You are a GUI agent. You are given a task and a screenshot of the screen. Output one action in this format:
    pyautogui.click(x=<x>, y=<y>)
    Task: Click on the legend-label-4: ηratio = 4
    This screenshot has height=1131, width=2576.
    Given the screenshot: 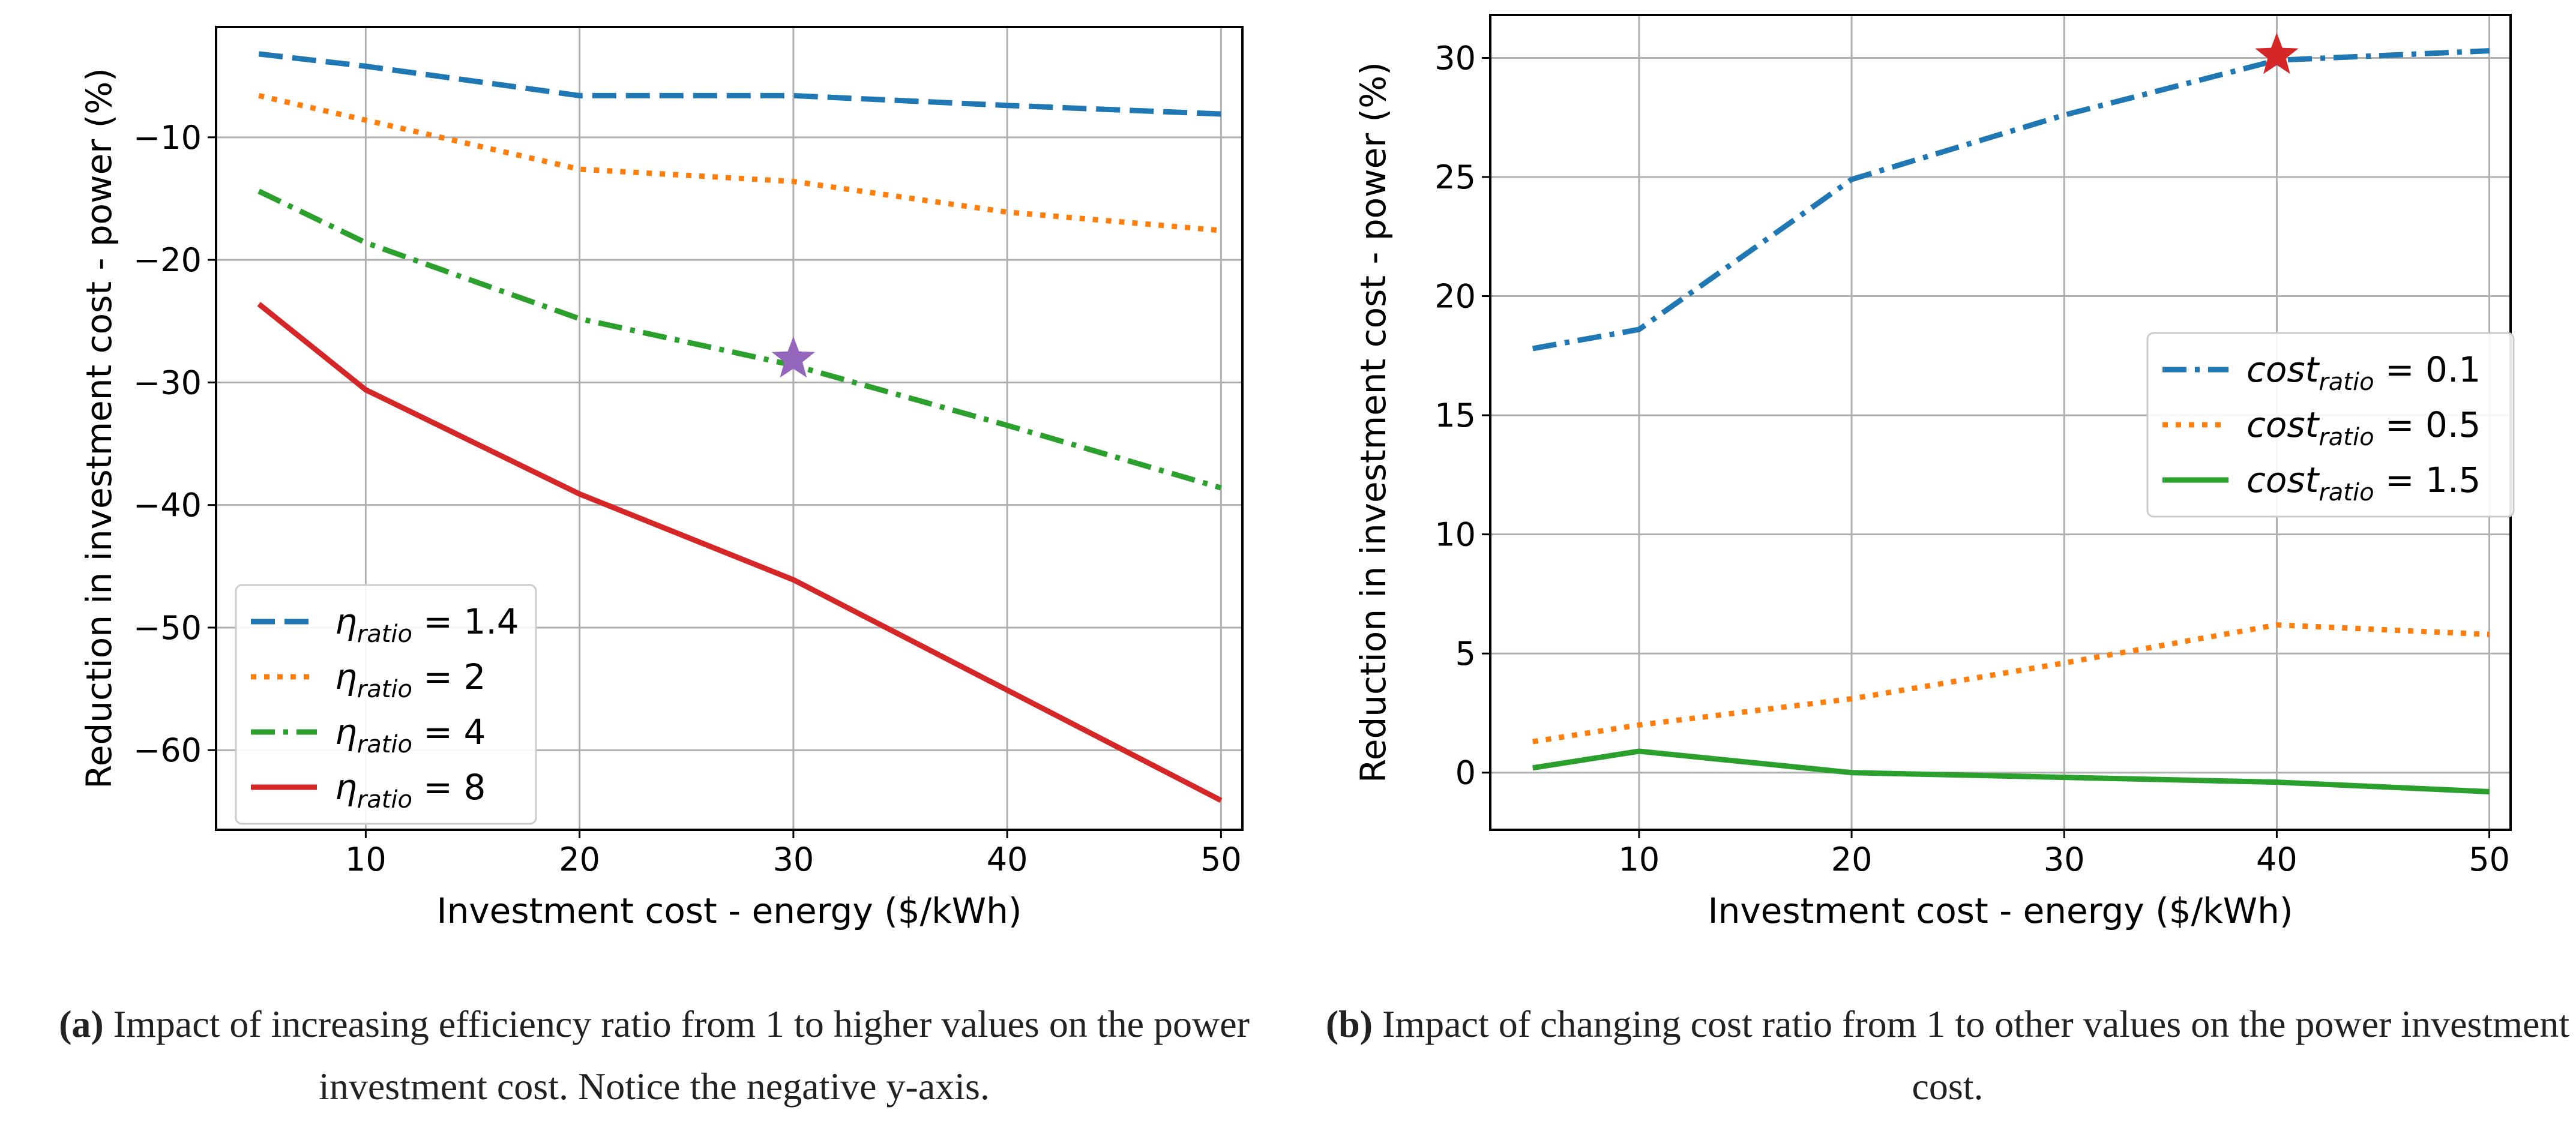 What is the action you would take?
    pyautogui.click(x=410, y=735)
    